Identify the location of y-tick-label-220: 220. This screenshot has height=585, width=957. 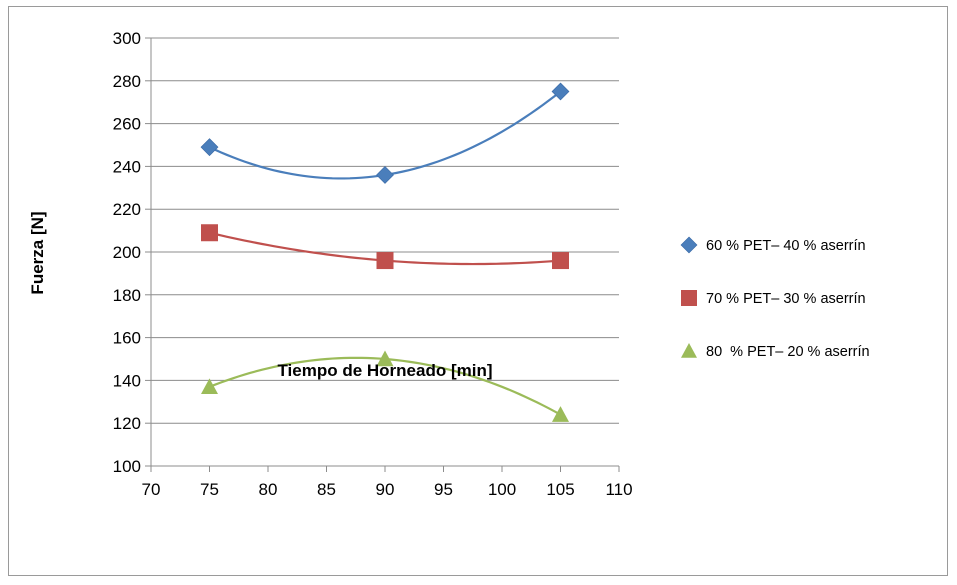
(127, 209).